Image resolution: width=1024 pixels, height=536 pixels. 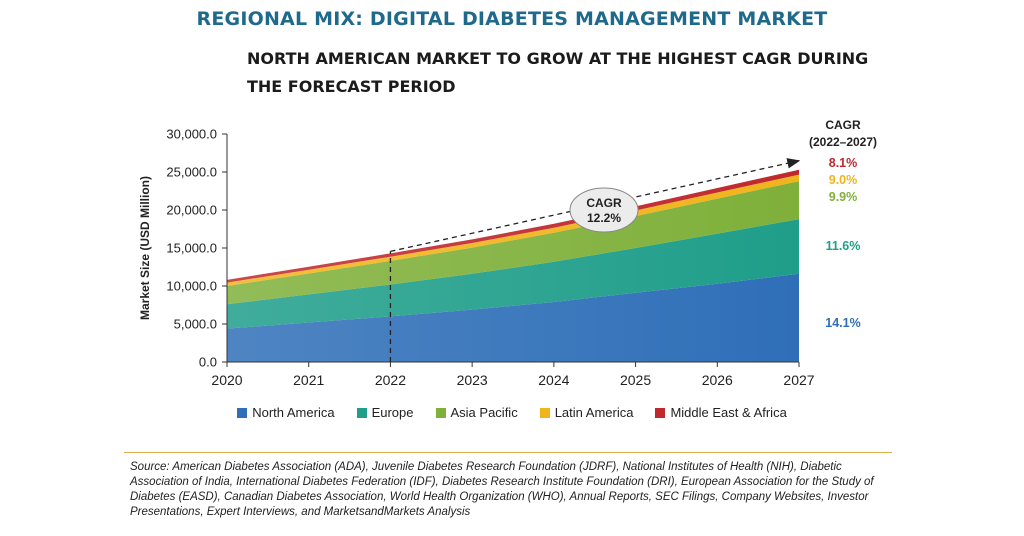 I want to click on x-tick-label: 2021, so click(x=308, y=380).